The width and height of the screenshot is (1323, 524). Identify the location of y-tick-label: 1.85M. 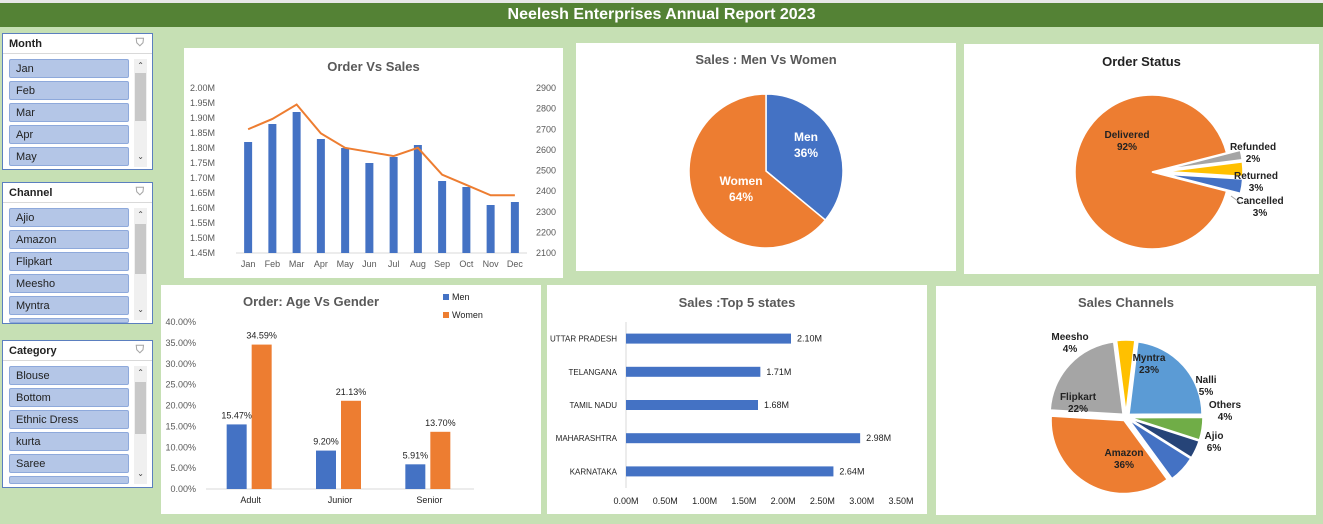
(202, 133).